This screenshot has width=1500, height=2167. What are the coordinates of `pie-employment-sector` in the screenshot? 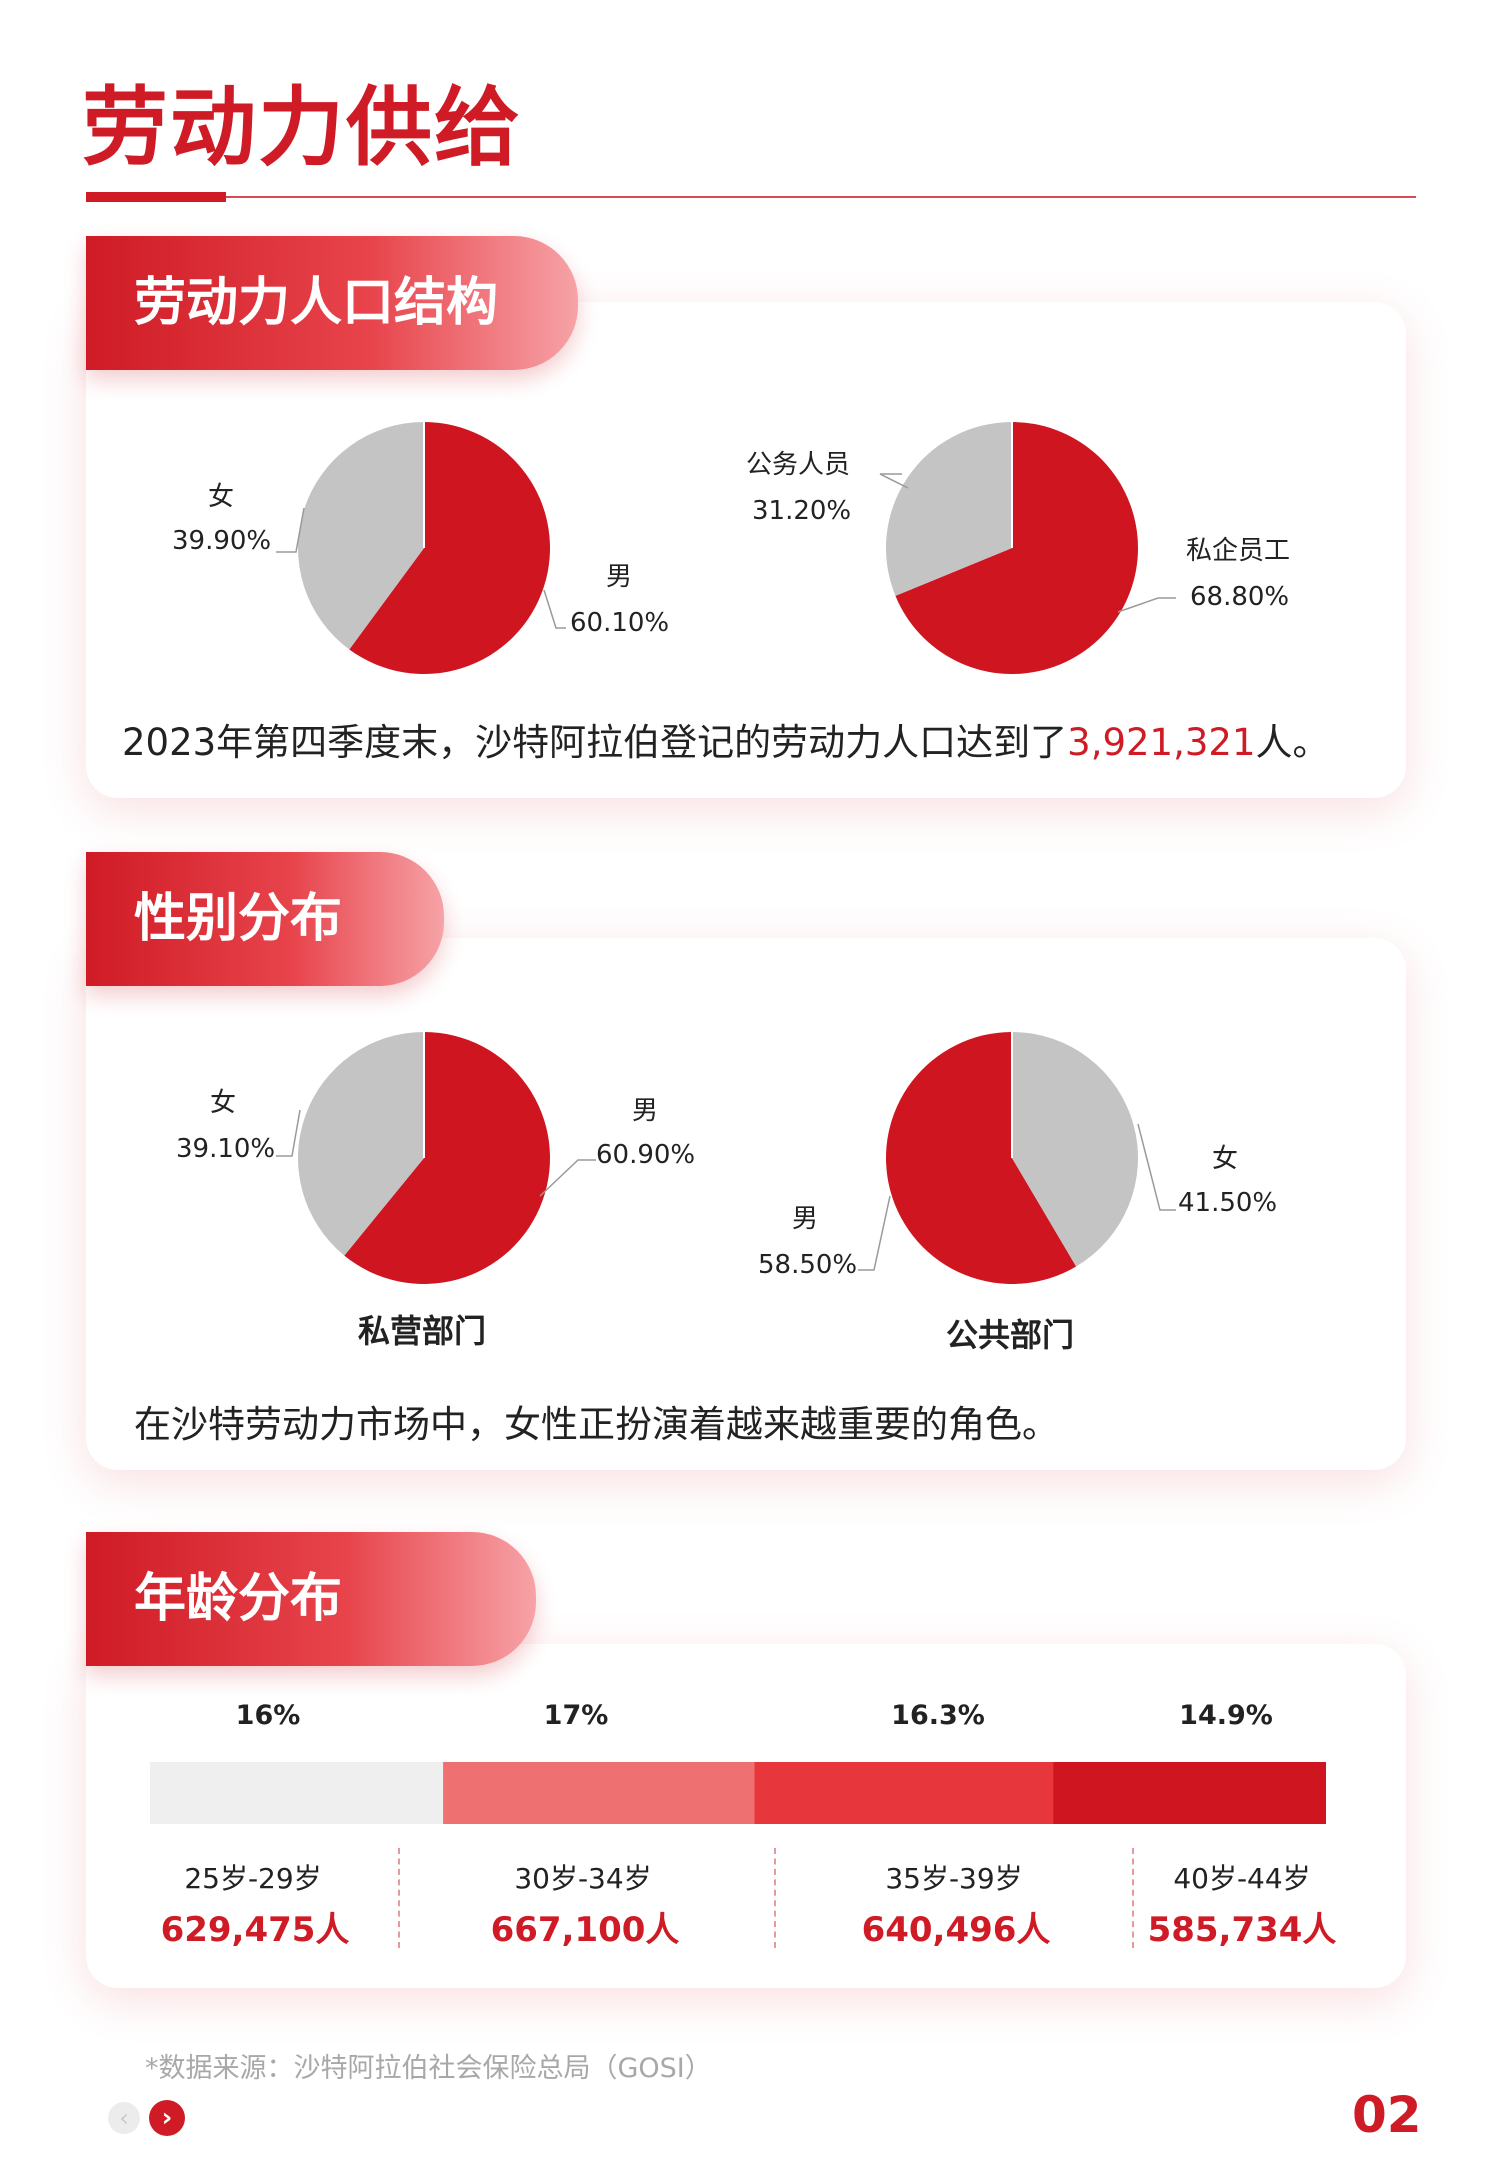 It's located at (1012, 548).